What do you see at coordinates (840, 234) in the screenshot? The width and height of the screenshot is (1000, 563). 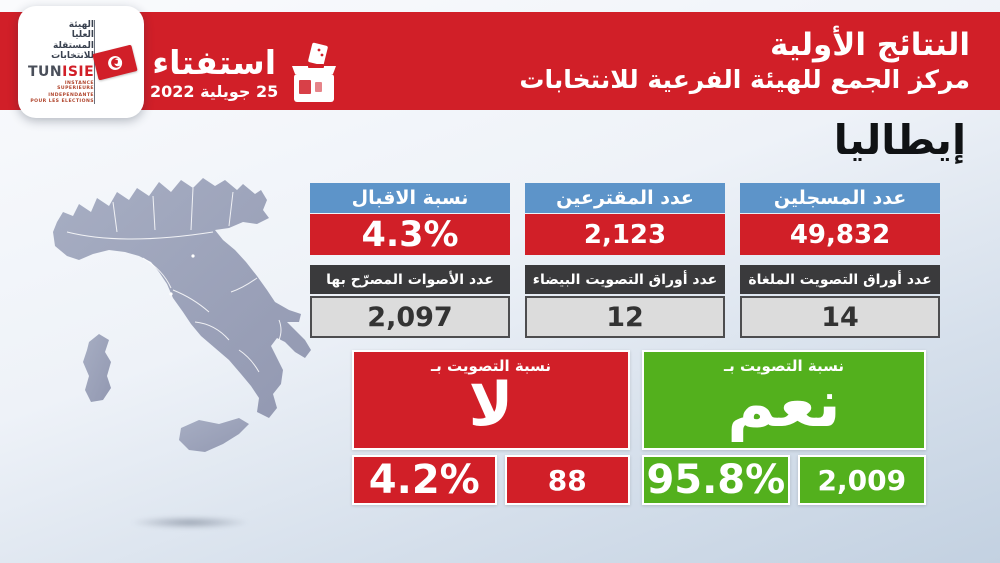 I see `stat-registered-value: 49,832` at bounding box center [840, 234].